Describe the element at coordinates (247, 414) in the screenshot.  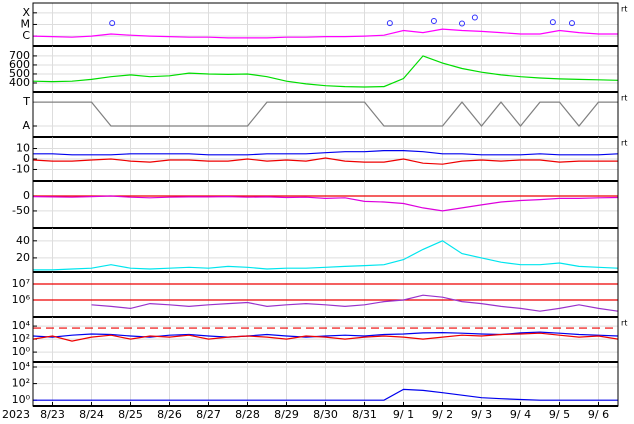
I see `x-tick-label: 8/28` at that location.